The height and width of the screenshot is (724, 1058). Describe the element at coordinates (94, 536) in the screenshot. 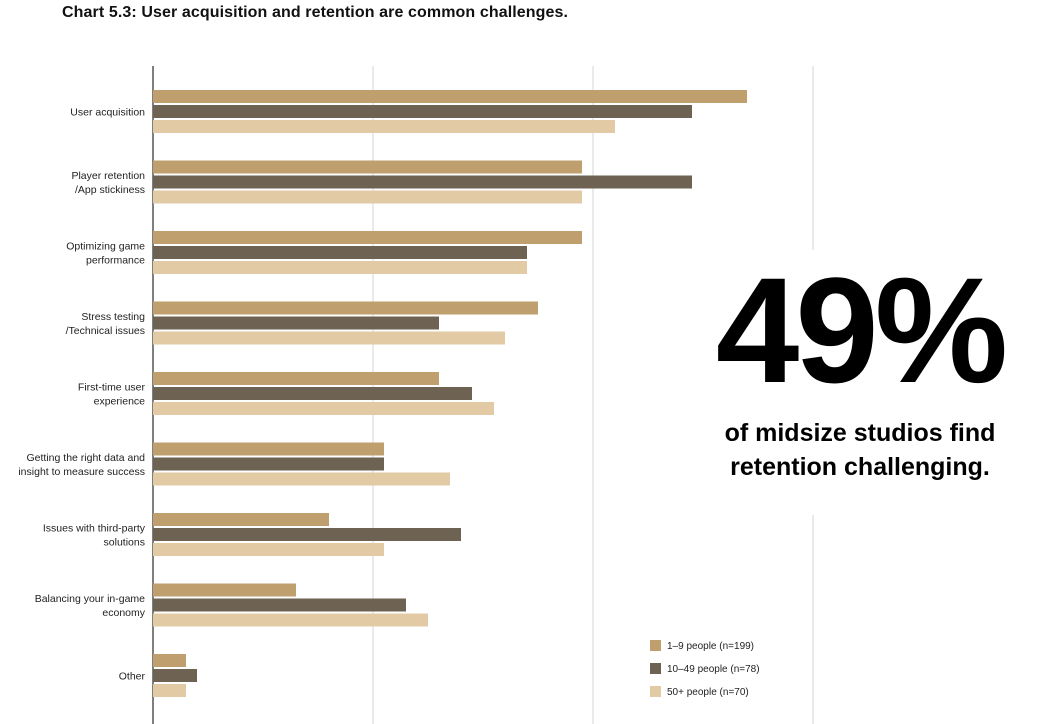

I see `category-label: Issues with third-party solutions` at that location.